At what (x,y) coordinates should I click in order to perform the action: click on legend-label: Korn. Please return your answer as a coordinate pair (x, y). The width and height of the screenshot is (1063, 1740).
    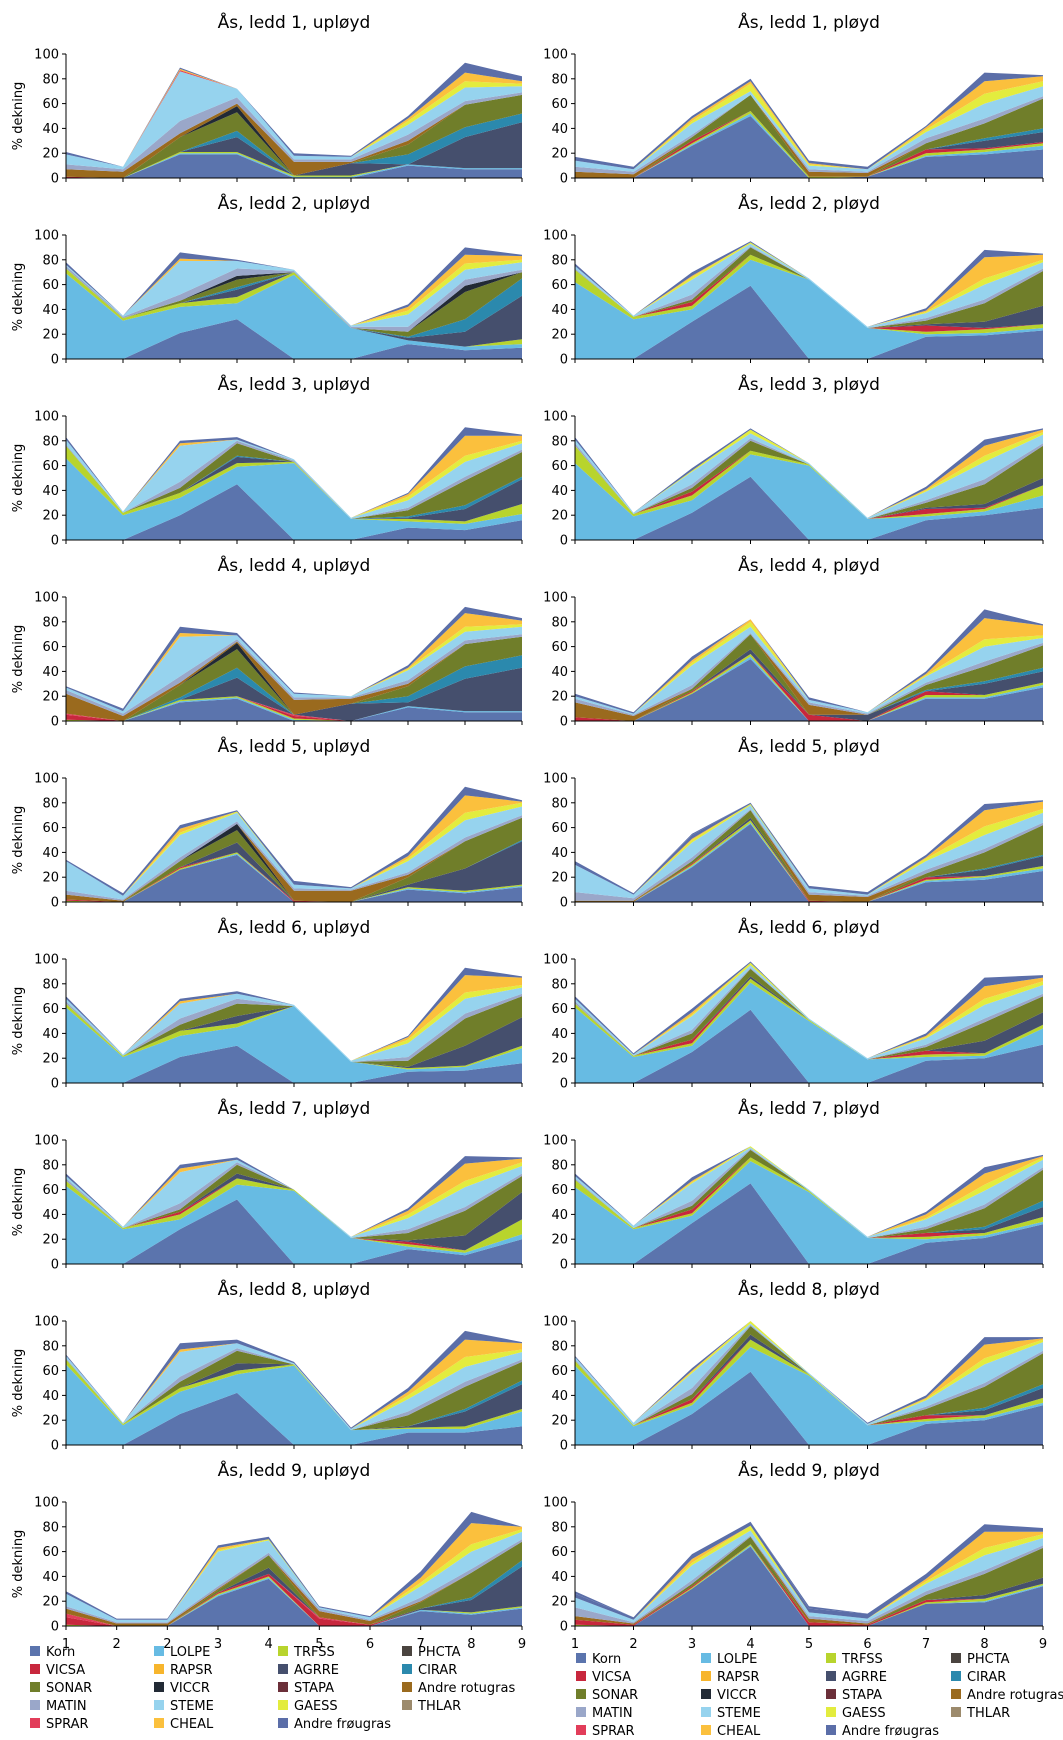
    Looking at the image, I should click on (60, 1652).